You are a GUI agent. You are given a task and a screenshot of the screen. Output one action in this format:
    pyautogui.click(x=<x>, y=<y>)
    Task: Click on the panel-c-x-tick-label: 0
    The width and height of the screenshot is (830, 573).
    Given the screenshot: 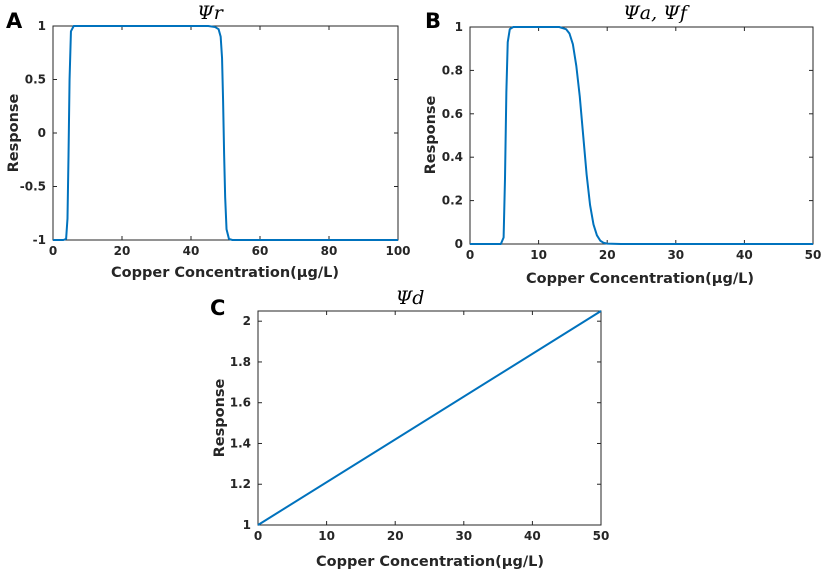 What is the action you would take?
    pyautogui.click(x=258, y=536)
    